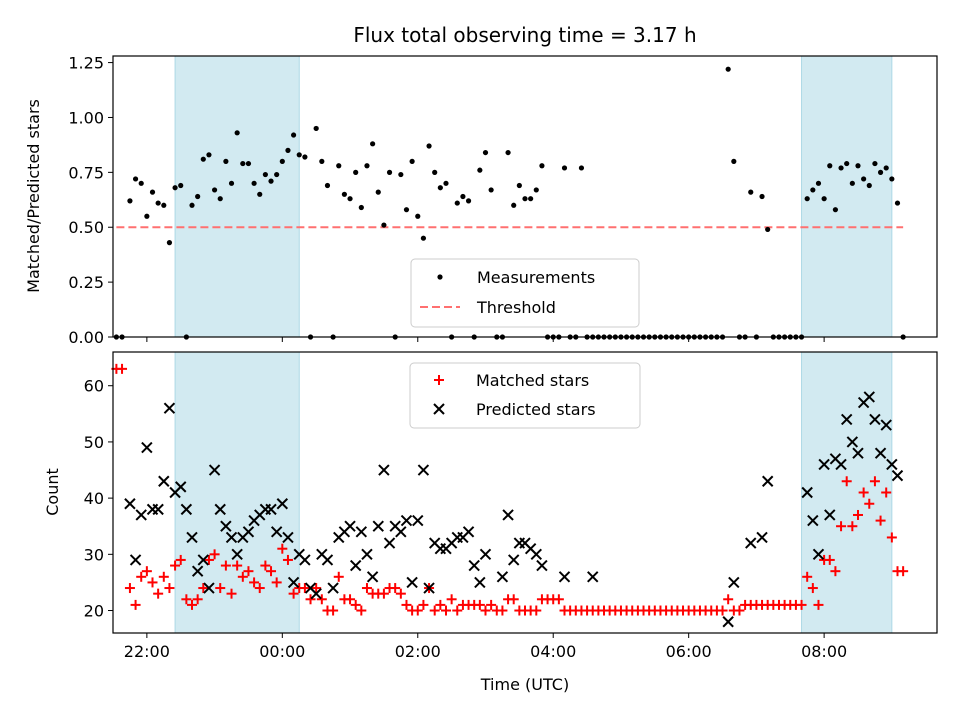 This screenshot has height=720, width=960. Describe the element at coordinates (94, 442) in the screenshot. I see `y-tick-label: 50` at that location.